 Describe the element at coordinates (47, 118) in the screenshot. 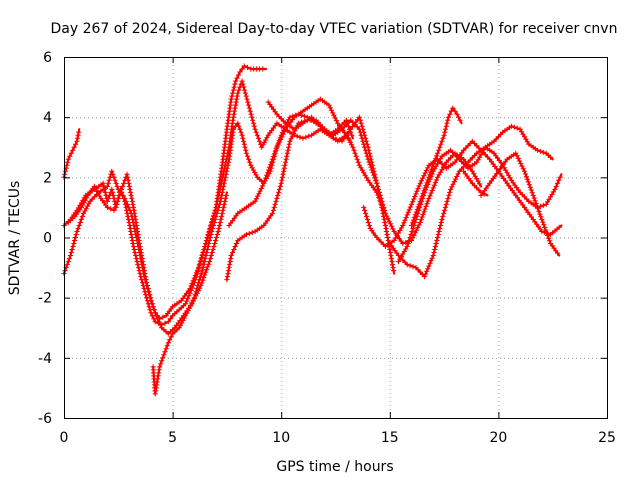

I see `y-tick-label: 4` at that location.